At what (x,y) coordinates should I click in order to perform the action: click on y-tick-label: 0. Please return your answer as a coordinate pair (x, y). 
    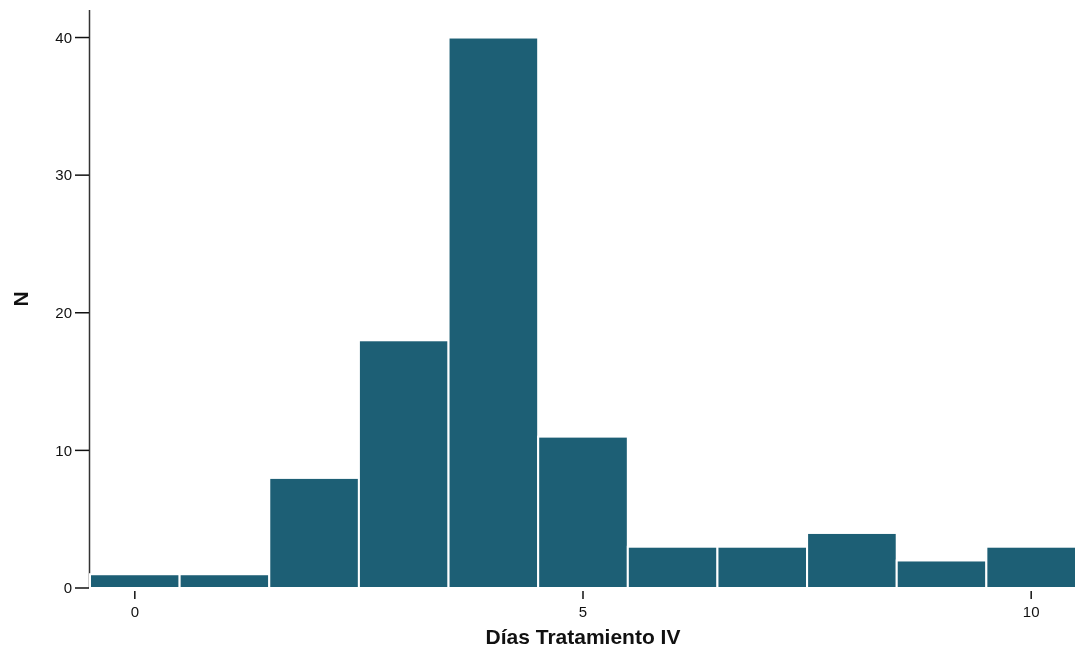
    Looking at the image, I should click on (67, 588).